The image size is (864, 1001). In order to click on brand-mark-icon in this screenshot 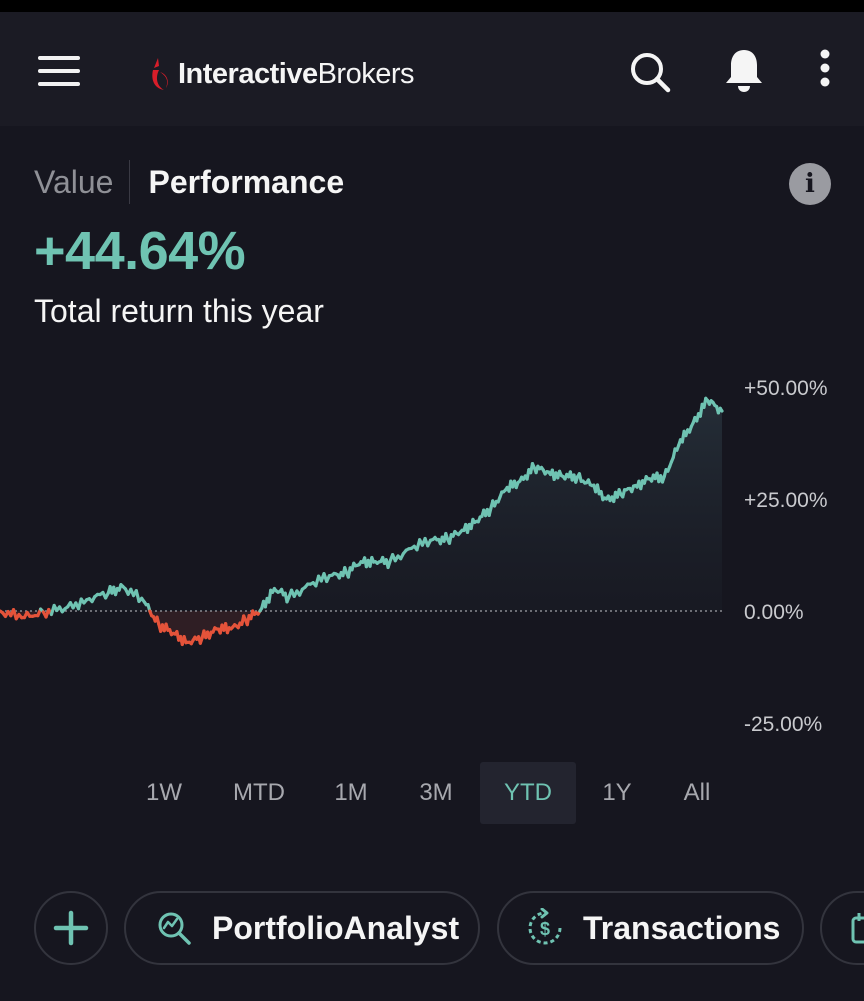, I will do `click(160, 74)`.